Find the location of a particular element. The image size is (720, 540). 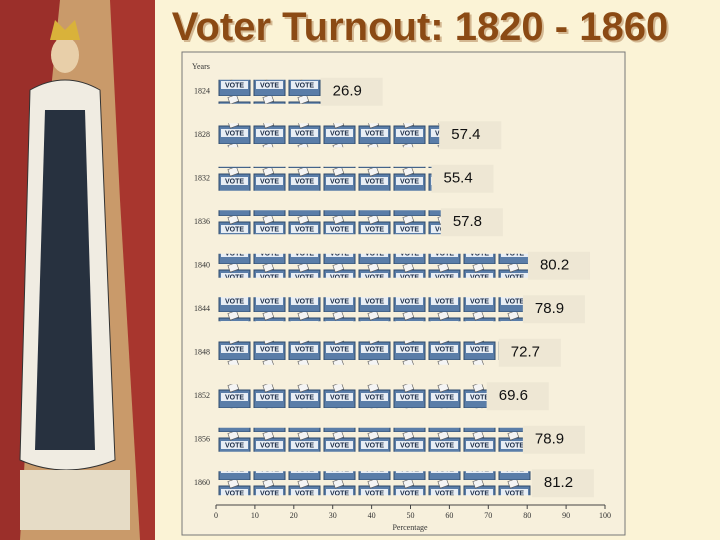

y-tick-label: 1824 is located at coordinates (202, 91).